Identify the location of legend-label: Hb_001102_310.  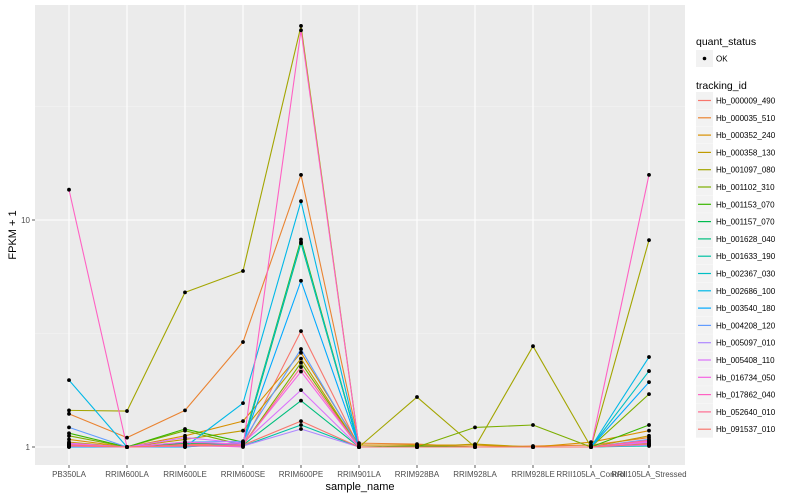
(745, 187).